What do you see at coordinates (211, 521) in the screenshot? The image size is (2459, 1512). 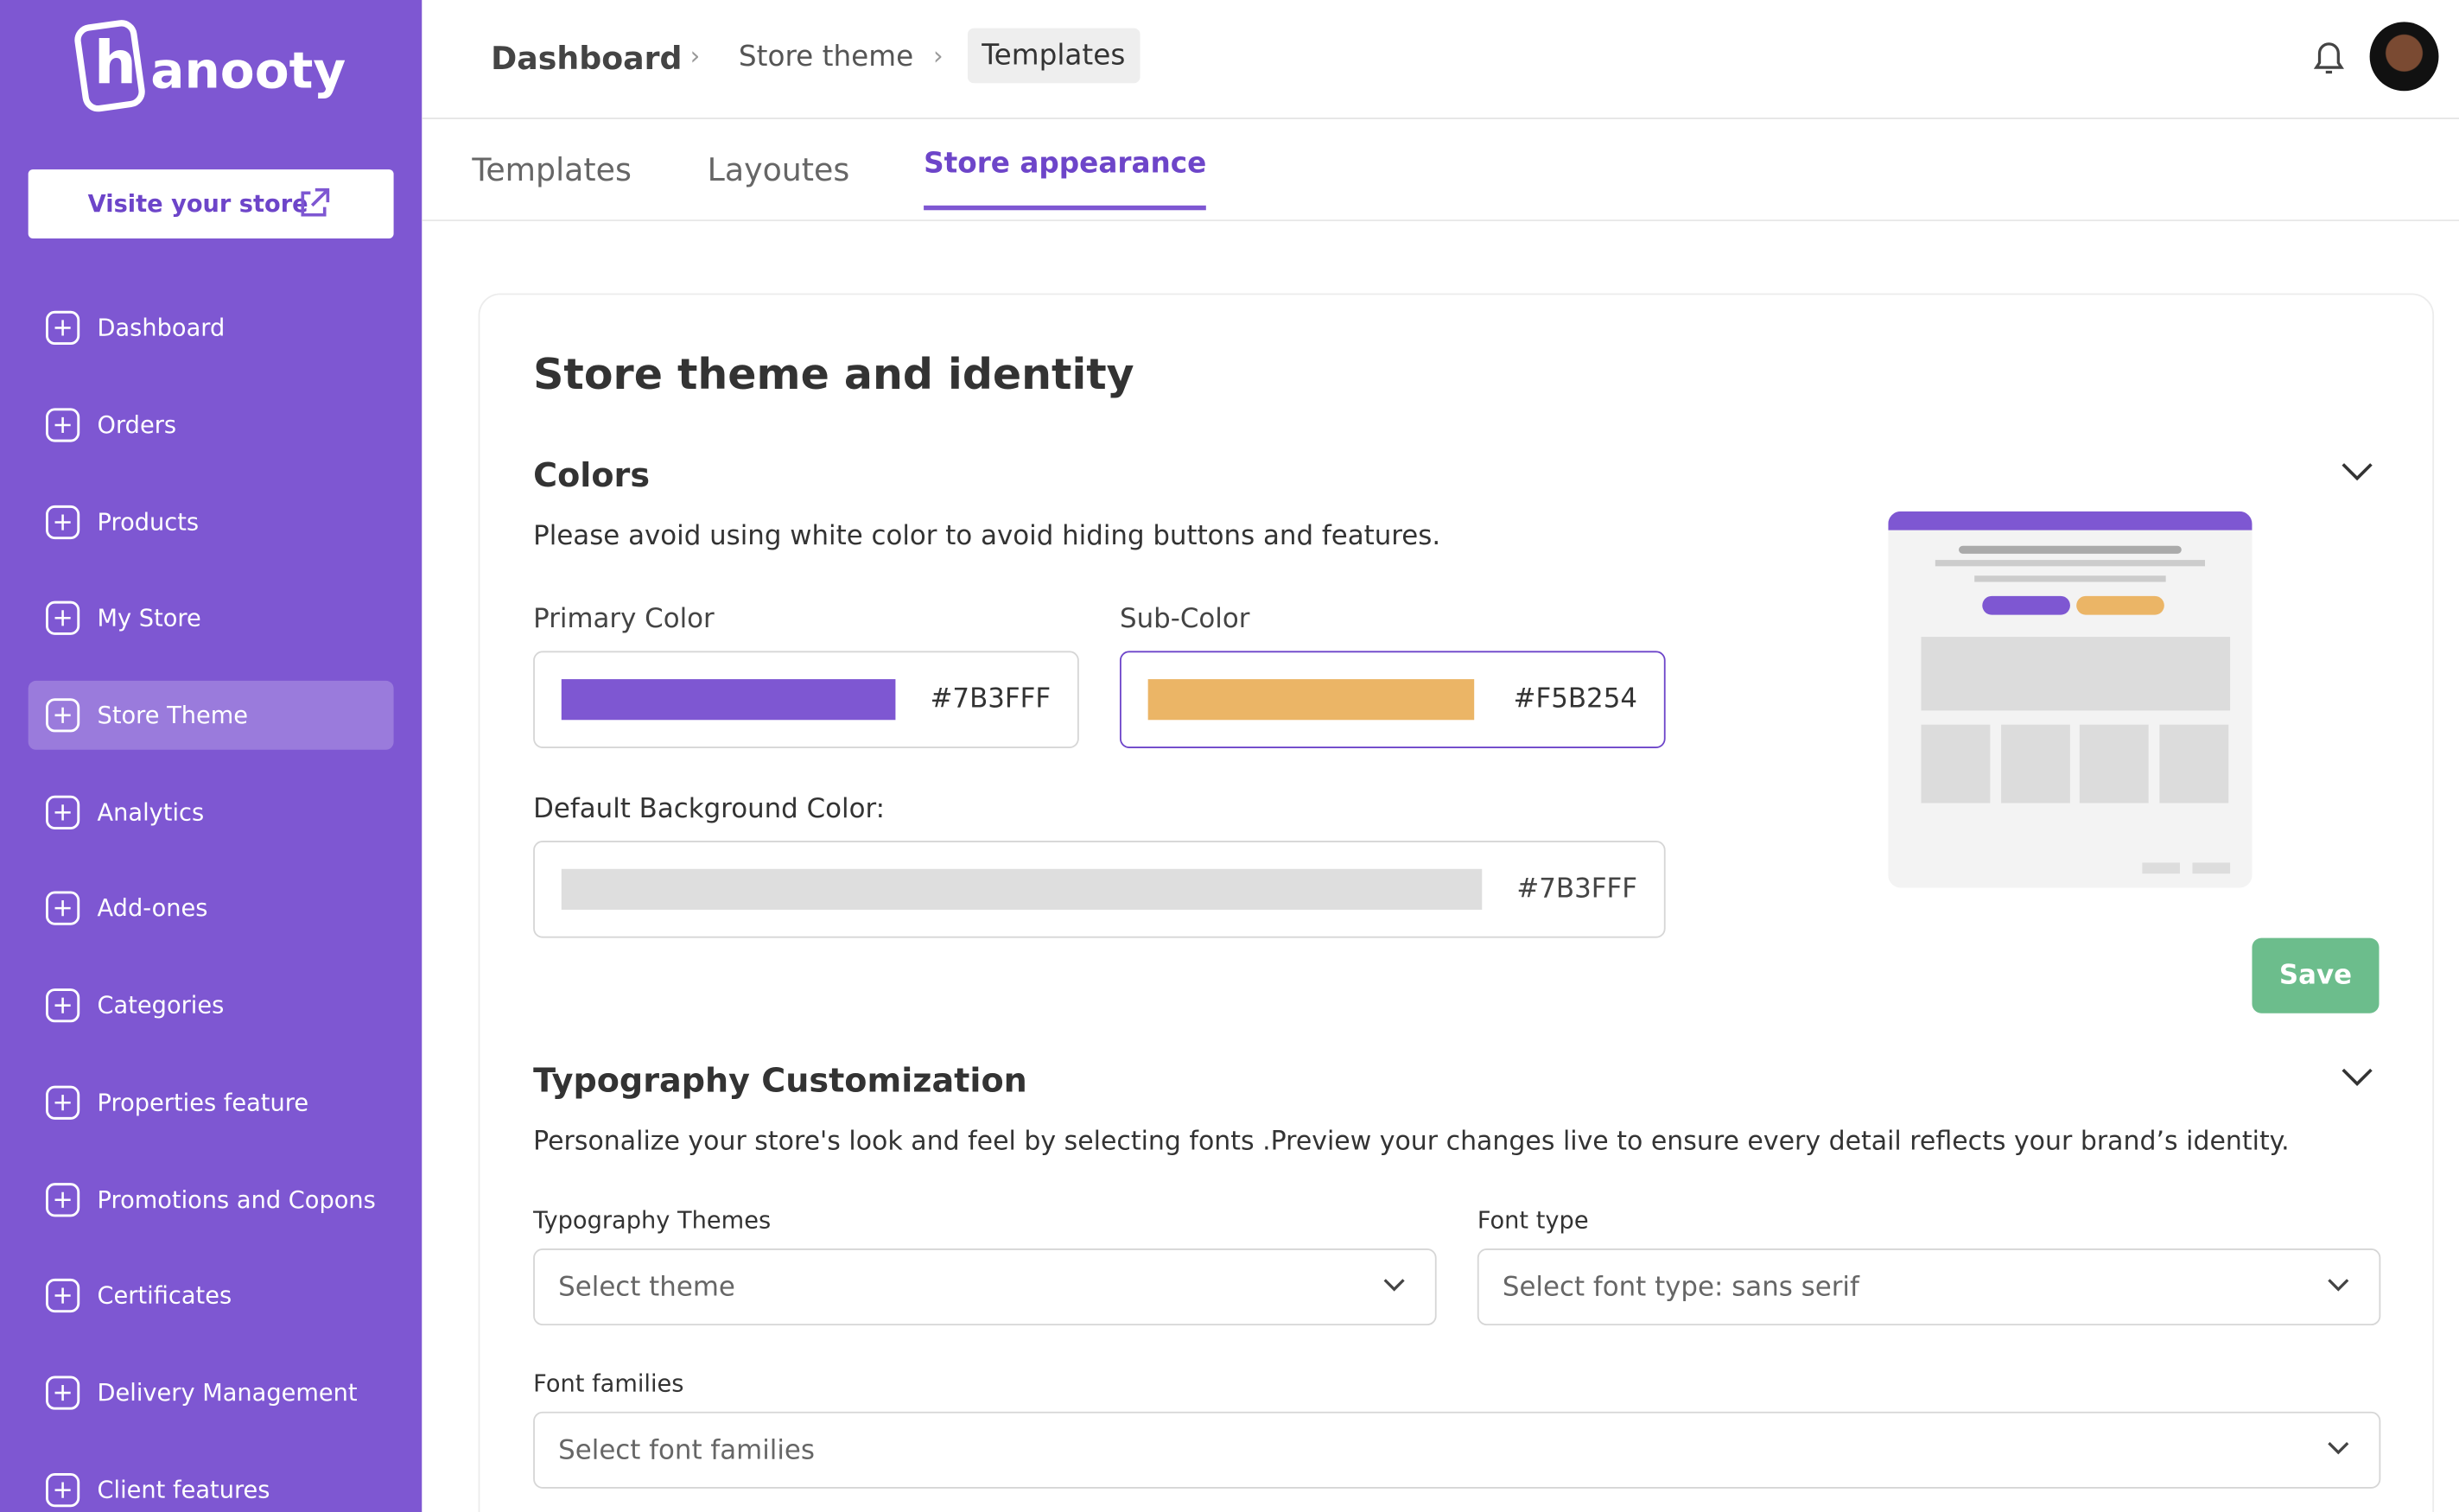 I see `nav-item: Products` at bounding box center [211, 521].